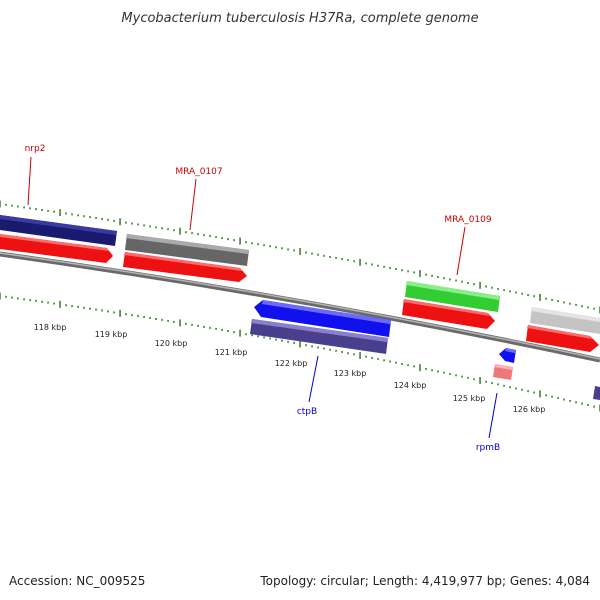 The height and width of the screenshot is (600, 600). Describe the element at coordinates (596, 393) in the screenshot. I see `feature-edge-gene` at that location.